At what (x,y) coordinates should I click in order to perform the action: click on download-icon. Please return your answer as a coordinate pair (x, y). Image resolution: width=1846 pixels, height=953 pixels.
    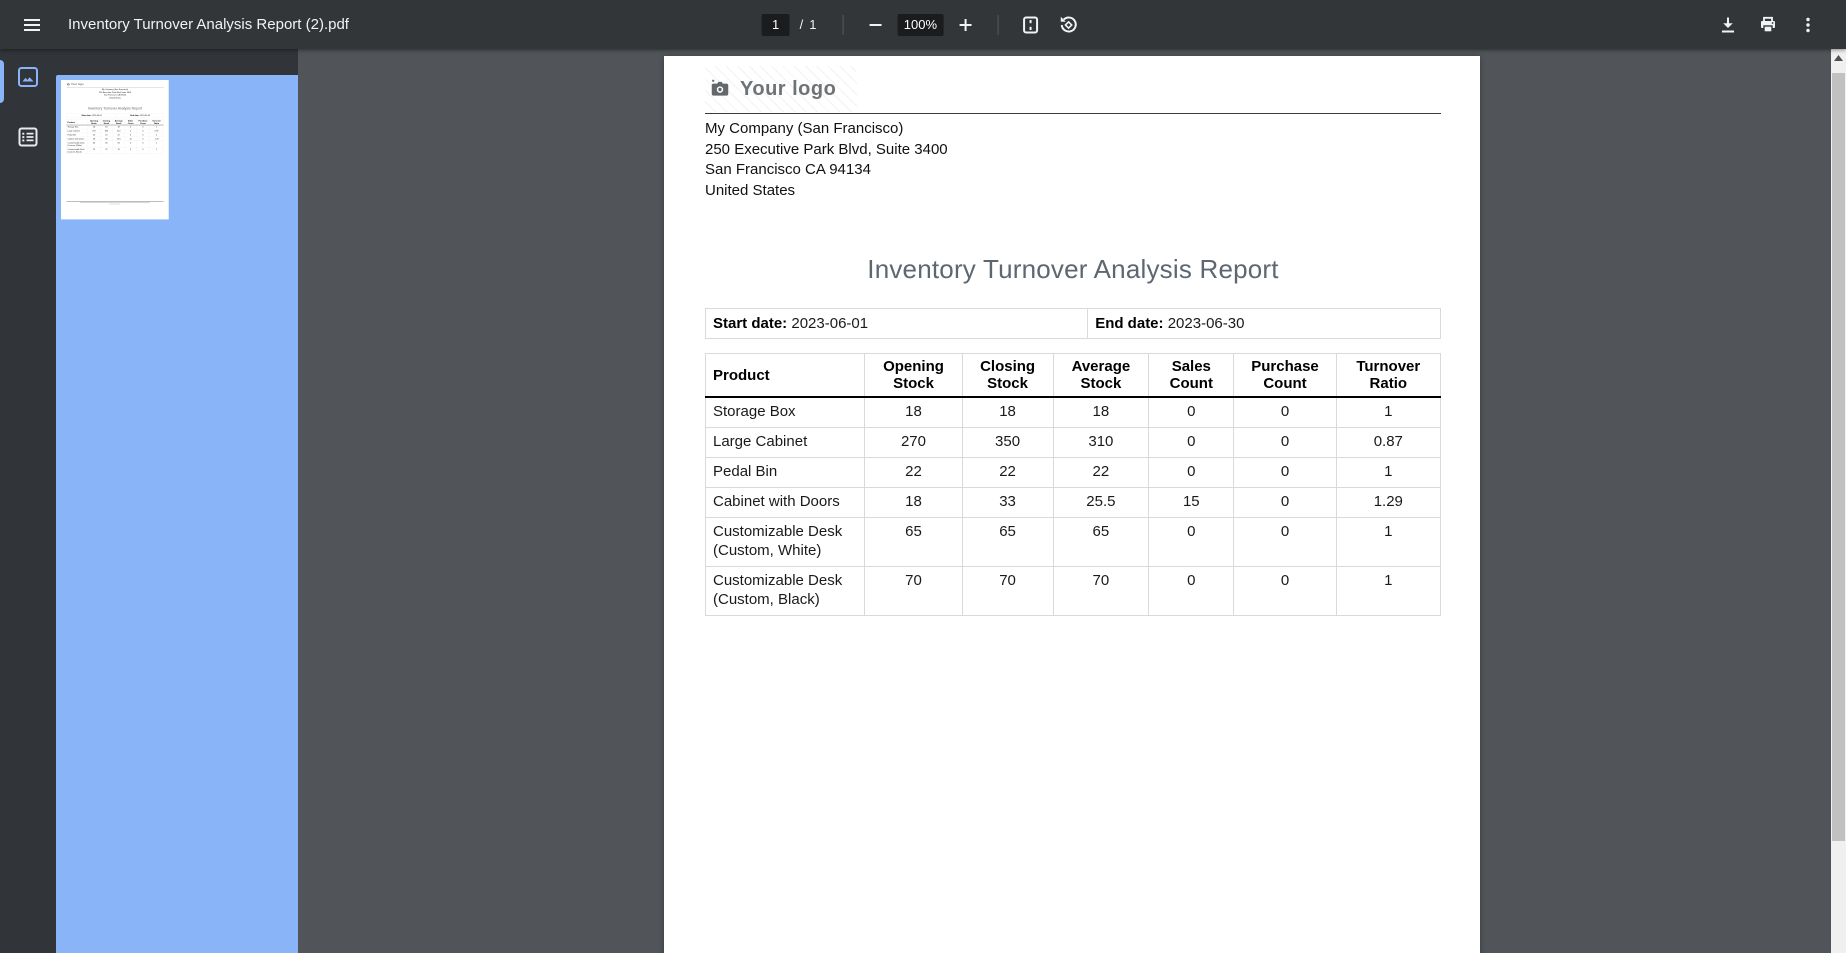
    Looking at the image, I should click on (1728, 24).